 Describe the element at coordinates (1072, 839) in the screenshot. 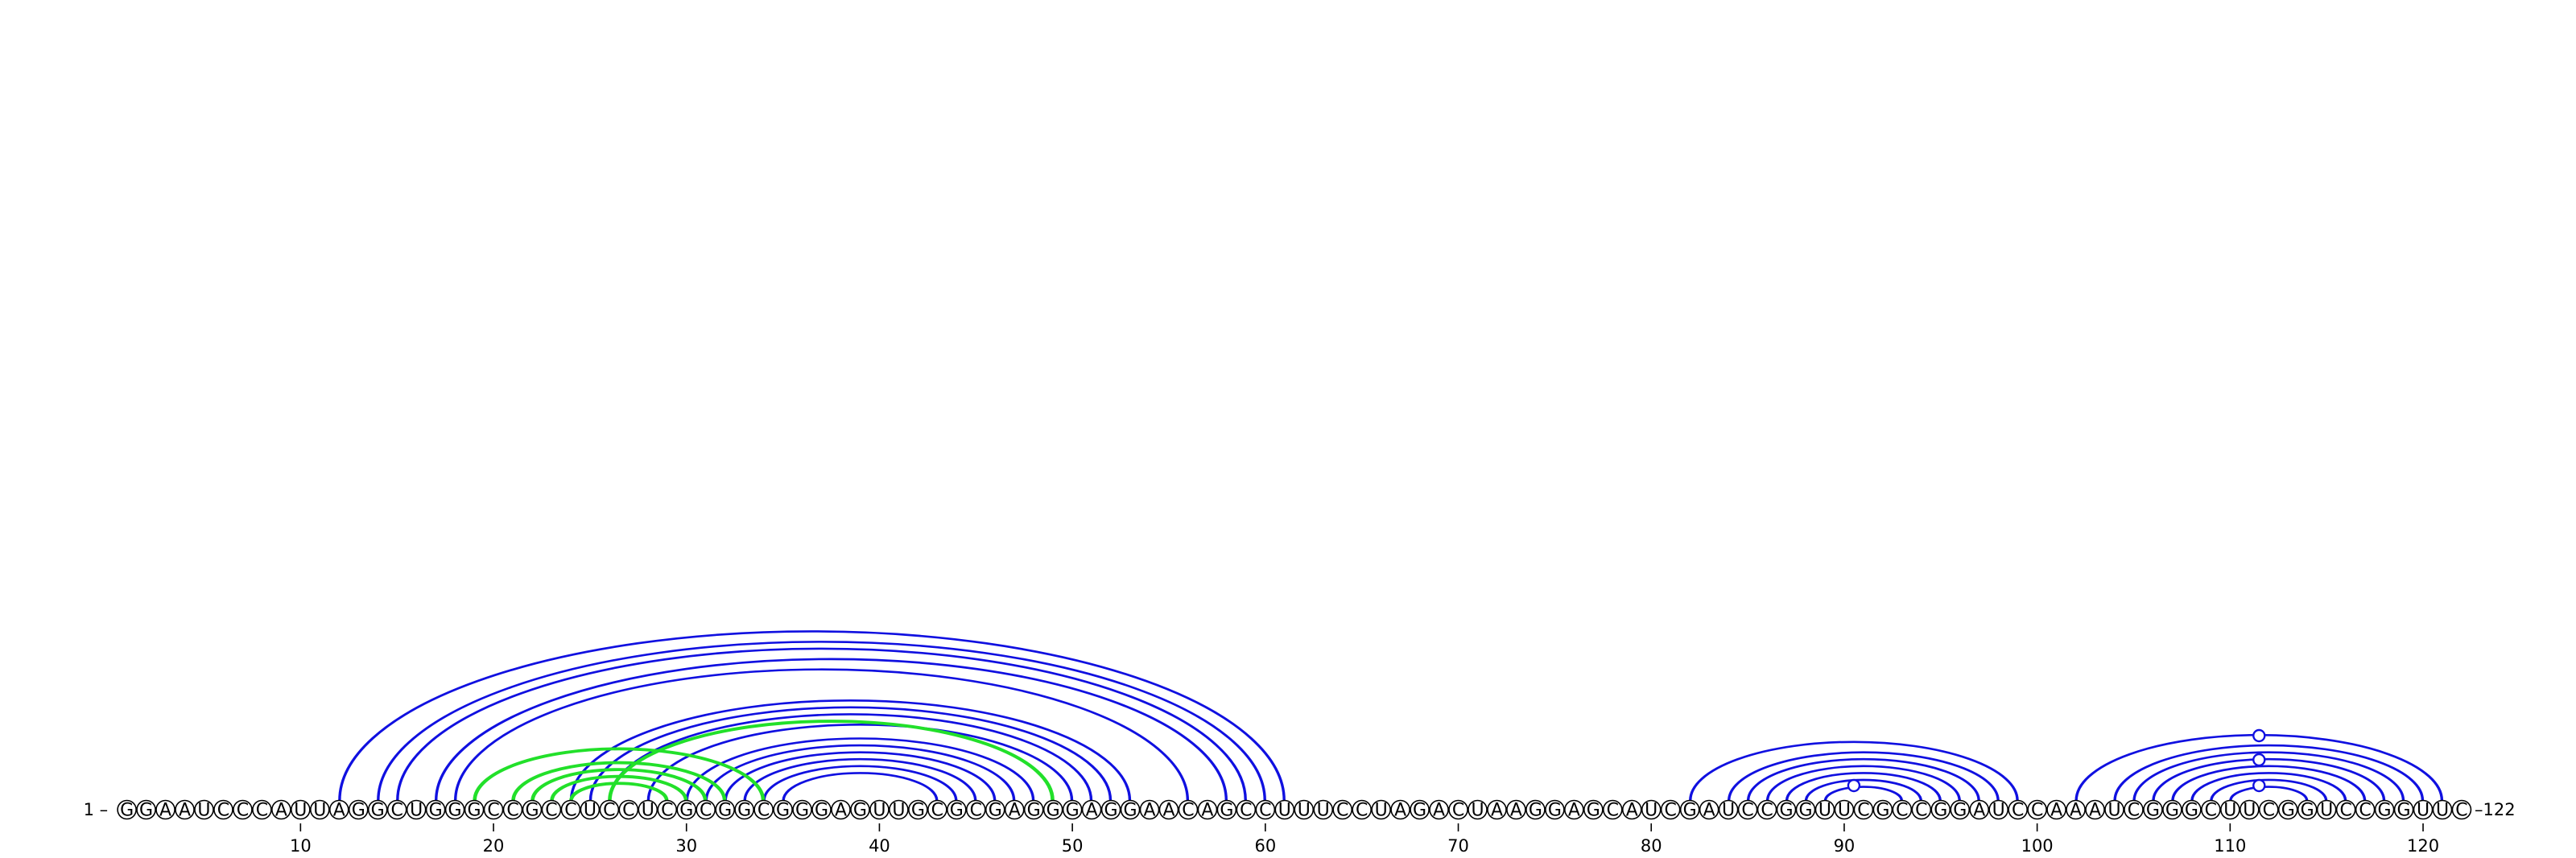

I see `axis-tick: 50` at that location.